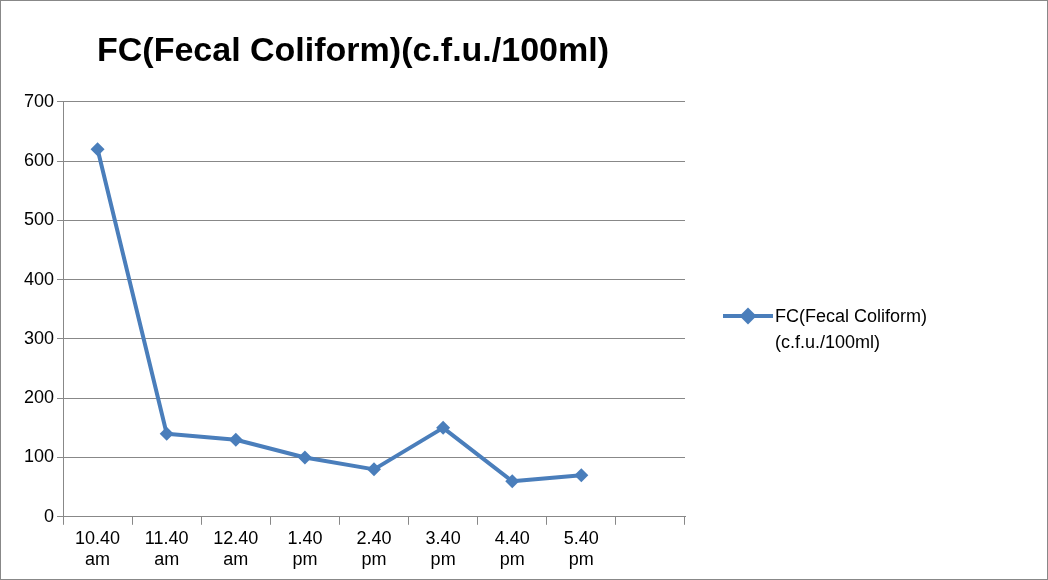  What do you see at coordinates (39, 397) in the screenshot?
I see `y-tick-label: 200` at bounding box center [39, 397].